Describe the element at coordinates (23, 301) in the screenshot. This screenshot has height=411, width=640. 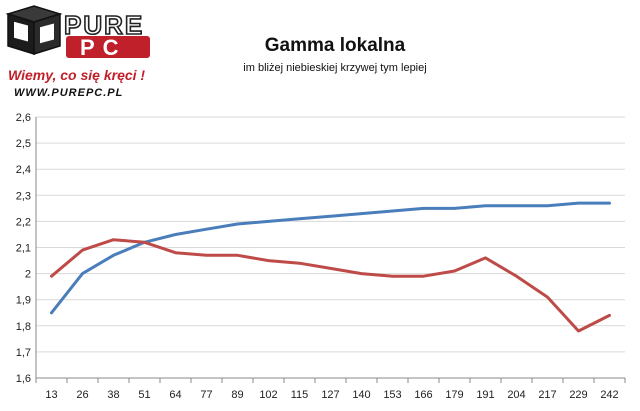
I see `y-tick-label: 1,9` at that location.